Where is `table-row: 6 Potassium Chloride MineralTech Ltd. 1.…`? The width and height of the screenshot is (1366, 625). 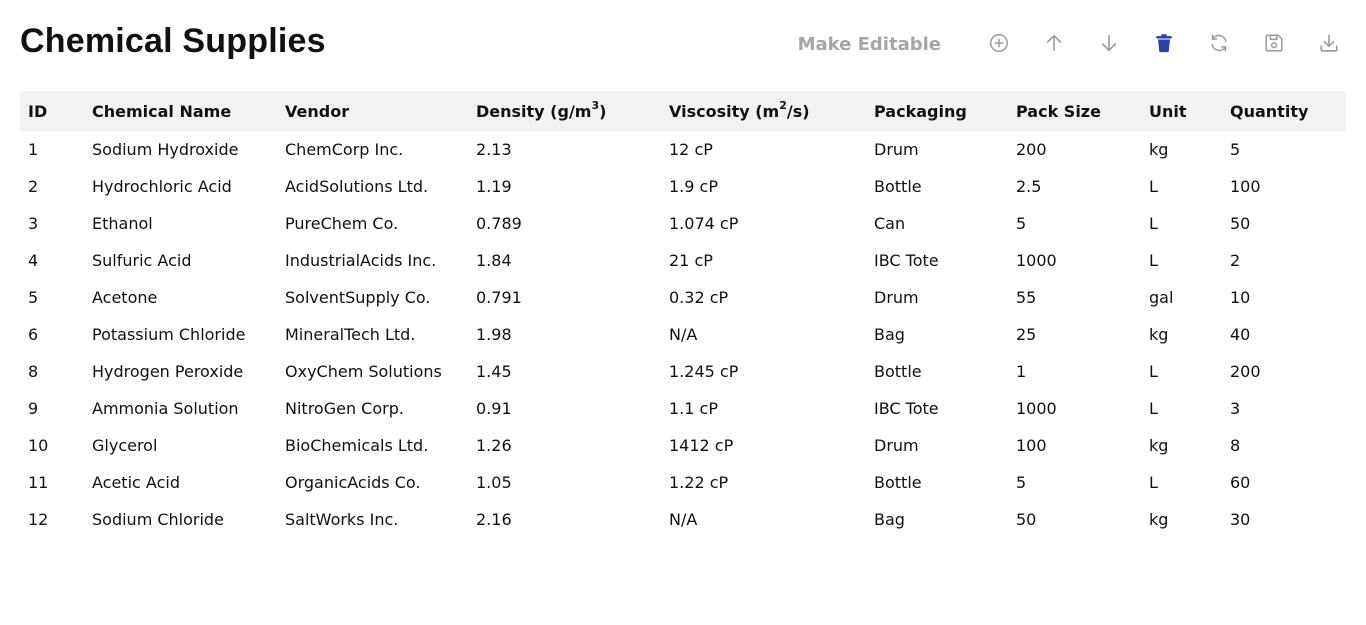 table-row: 6 Potassium Chloride MineralTech Ltd. 1.… is located at coordinates (683, 334).